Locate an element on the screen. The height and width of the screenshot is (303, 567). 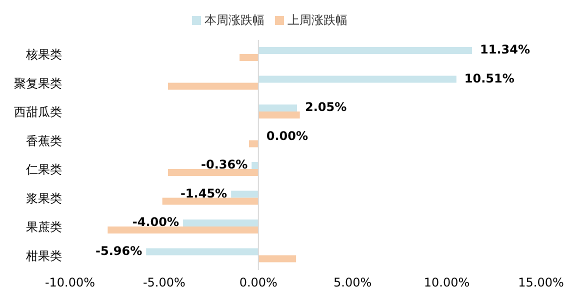
y-tick-label: 聚复果类 is located at coordinates (38, 83).